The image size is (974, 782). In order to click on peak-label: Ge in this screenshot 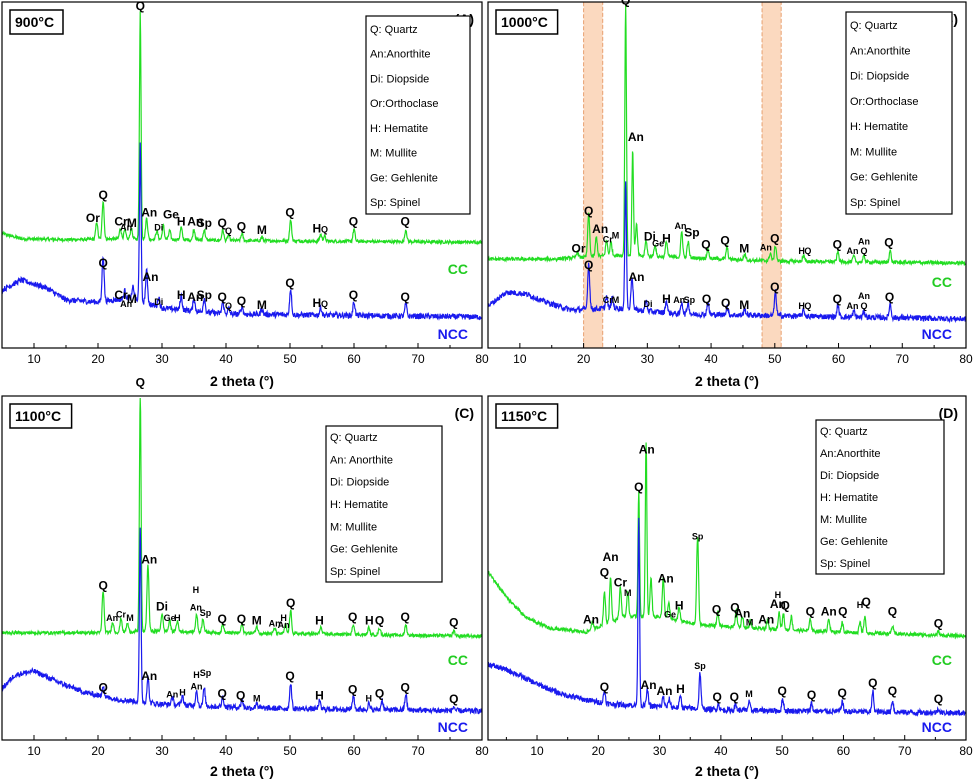, I will do `click(170, 618)`.